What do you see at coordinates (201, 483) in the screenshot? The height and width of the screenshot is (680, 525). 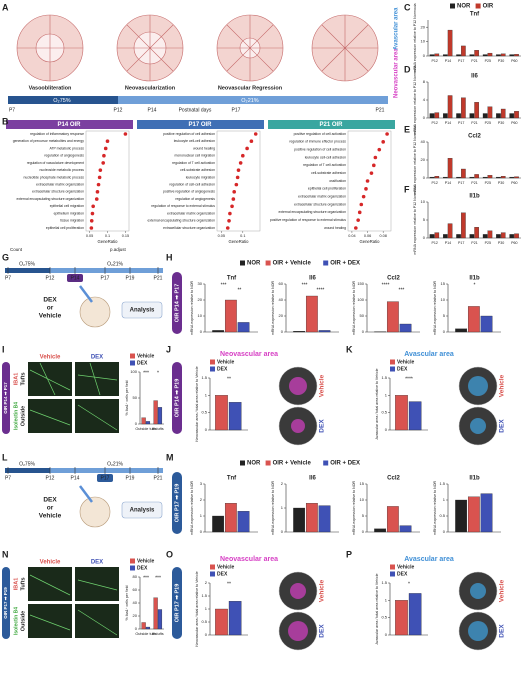 I see `y-tick-label: 3` at bounding box center [201, 483].